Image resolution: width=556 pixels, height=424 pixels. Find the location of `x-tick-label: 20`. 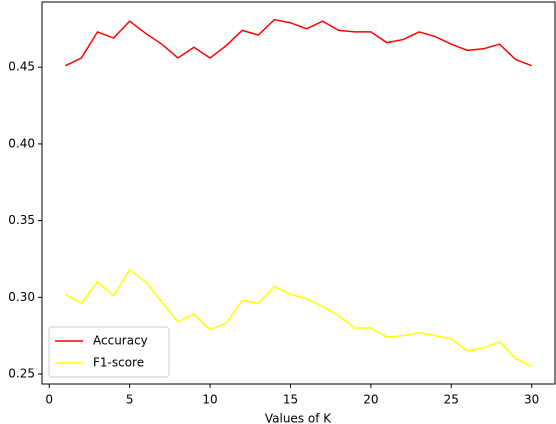

x-tick-label: 20 is located at coordinates (370, 400).